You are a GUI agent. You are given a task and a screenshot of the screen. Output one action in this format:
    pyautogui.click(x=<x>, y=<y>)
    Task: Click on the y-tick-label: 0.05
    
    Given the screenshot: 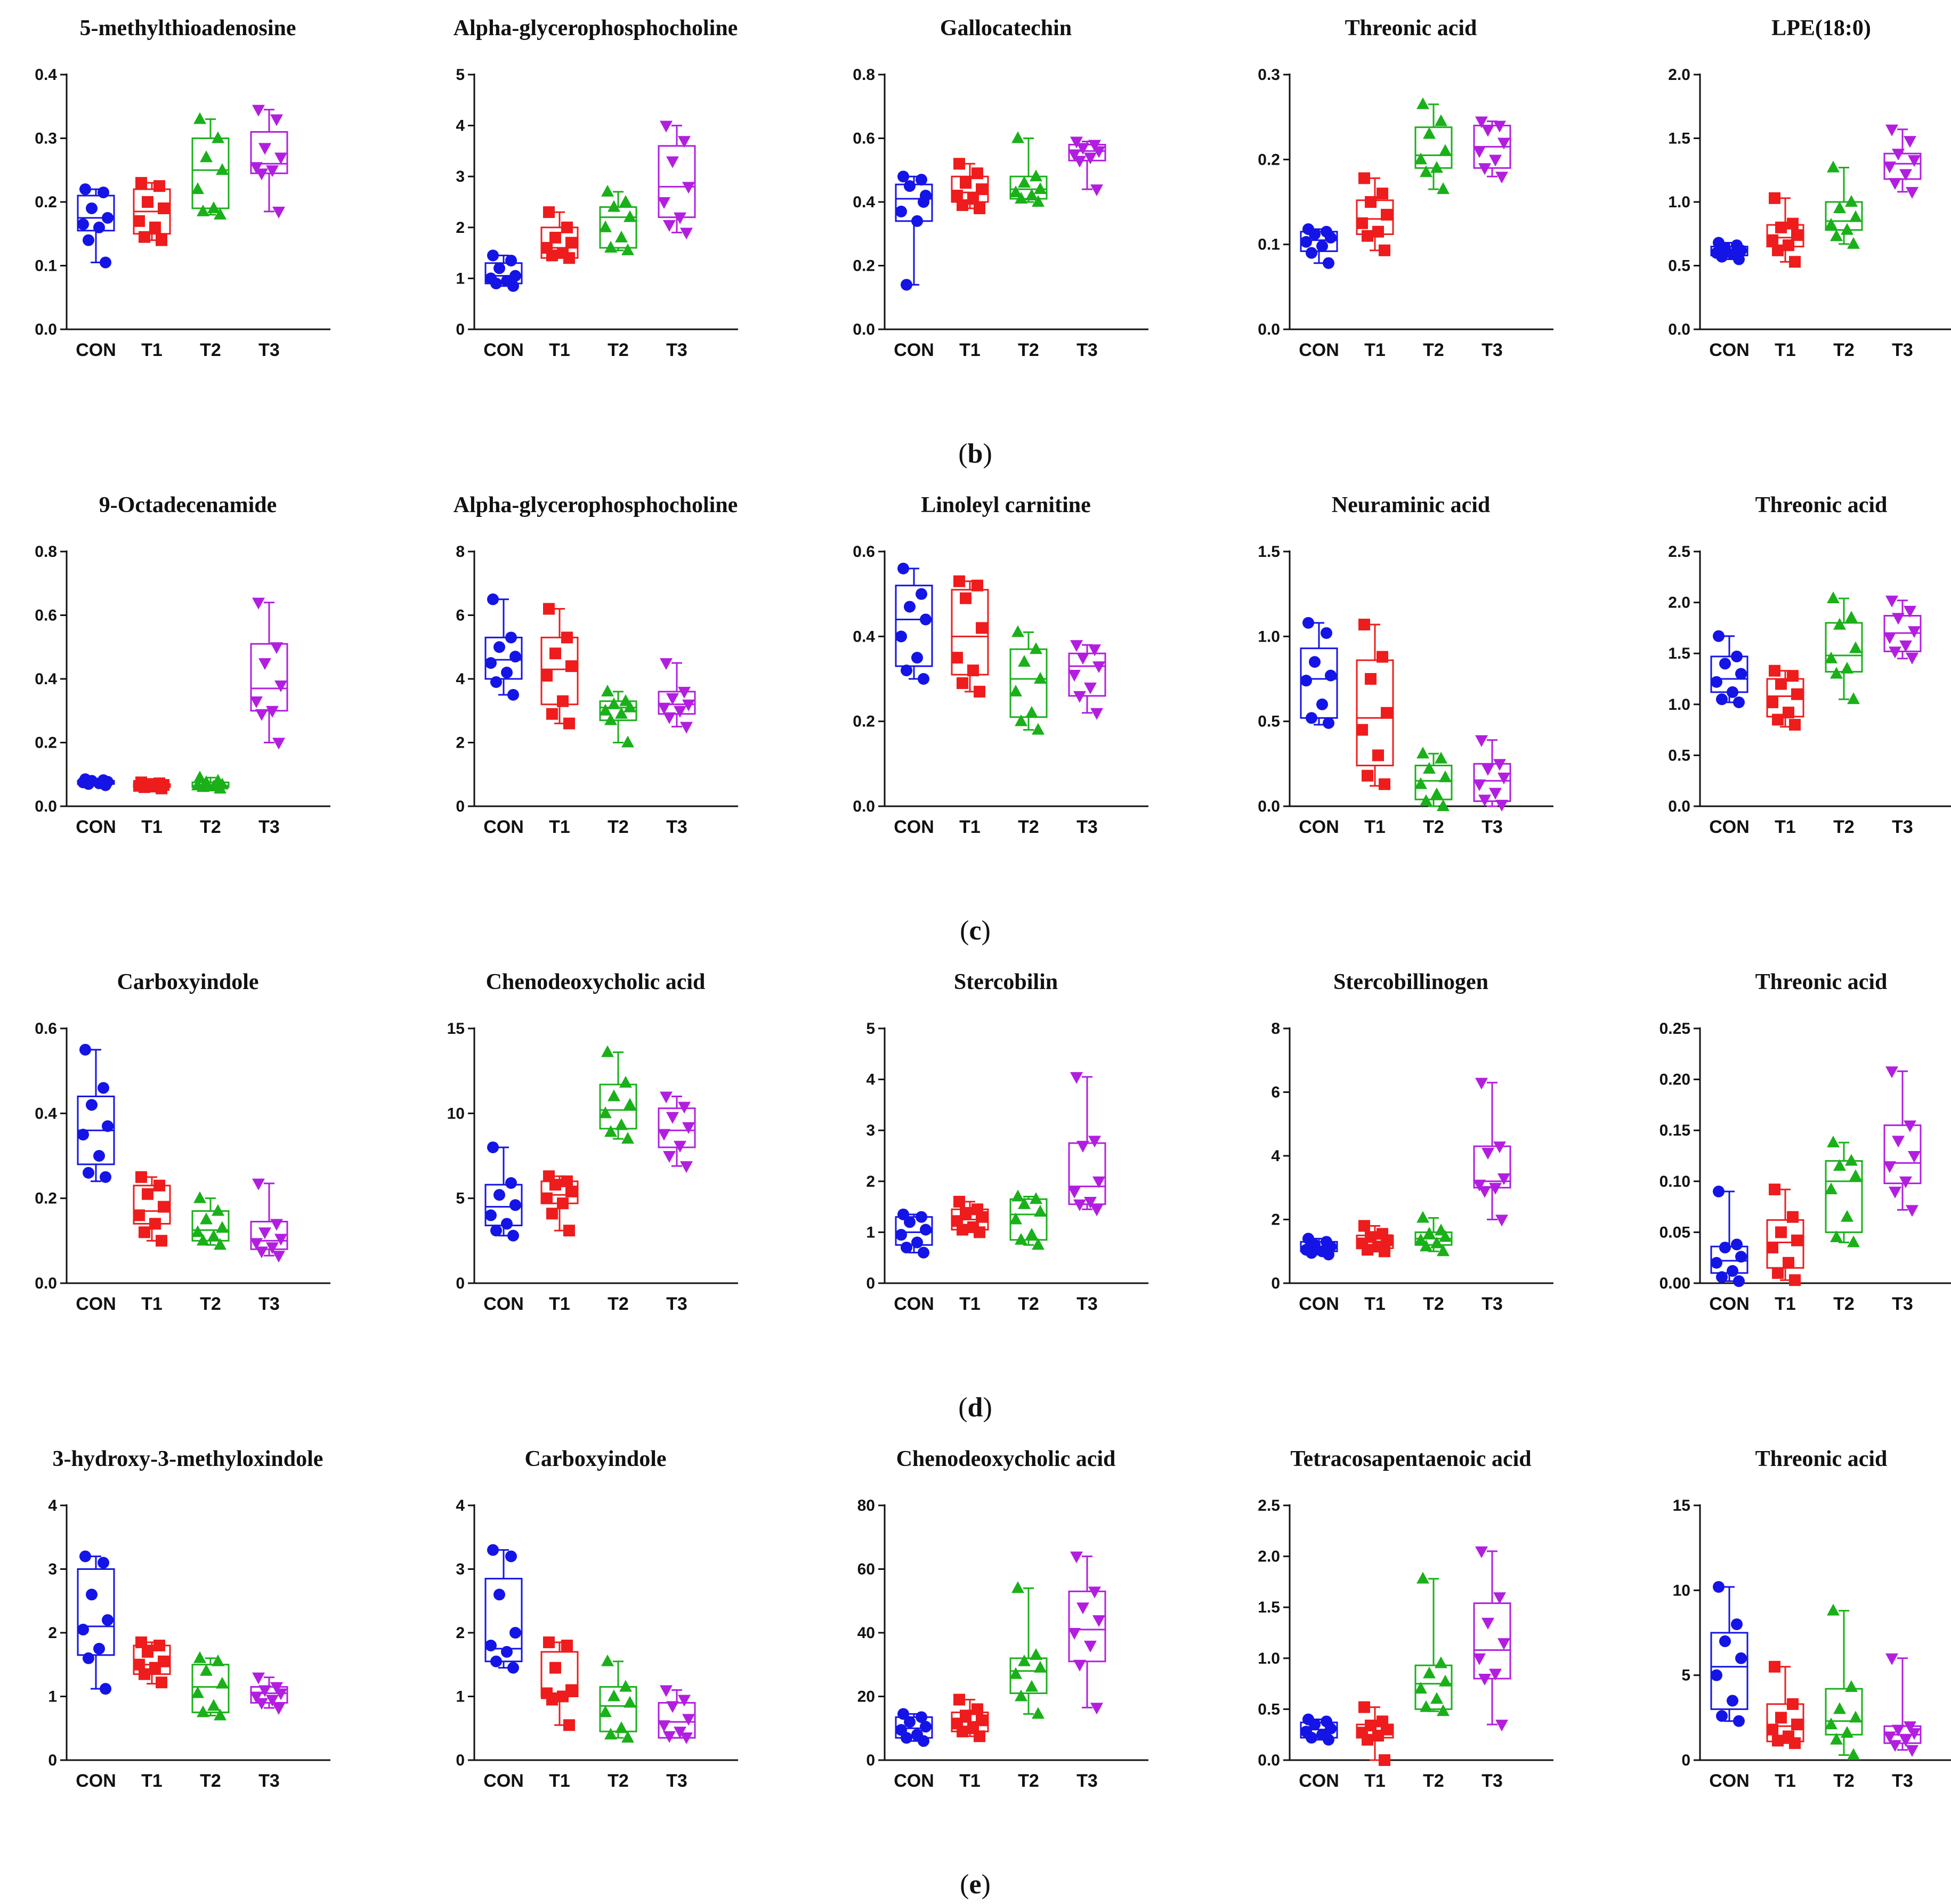 What is the action you would take?
    pyautogui.click(x=1675, y=1232)
    